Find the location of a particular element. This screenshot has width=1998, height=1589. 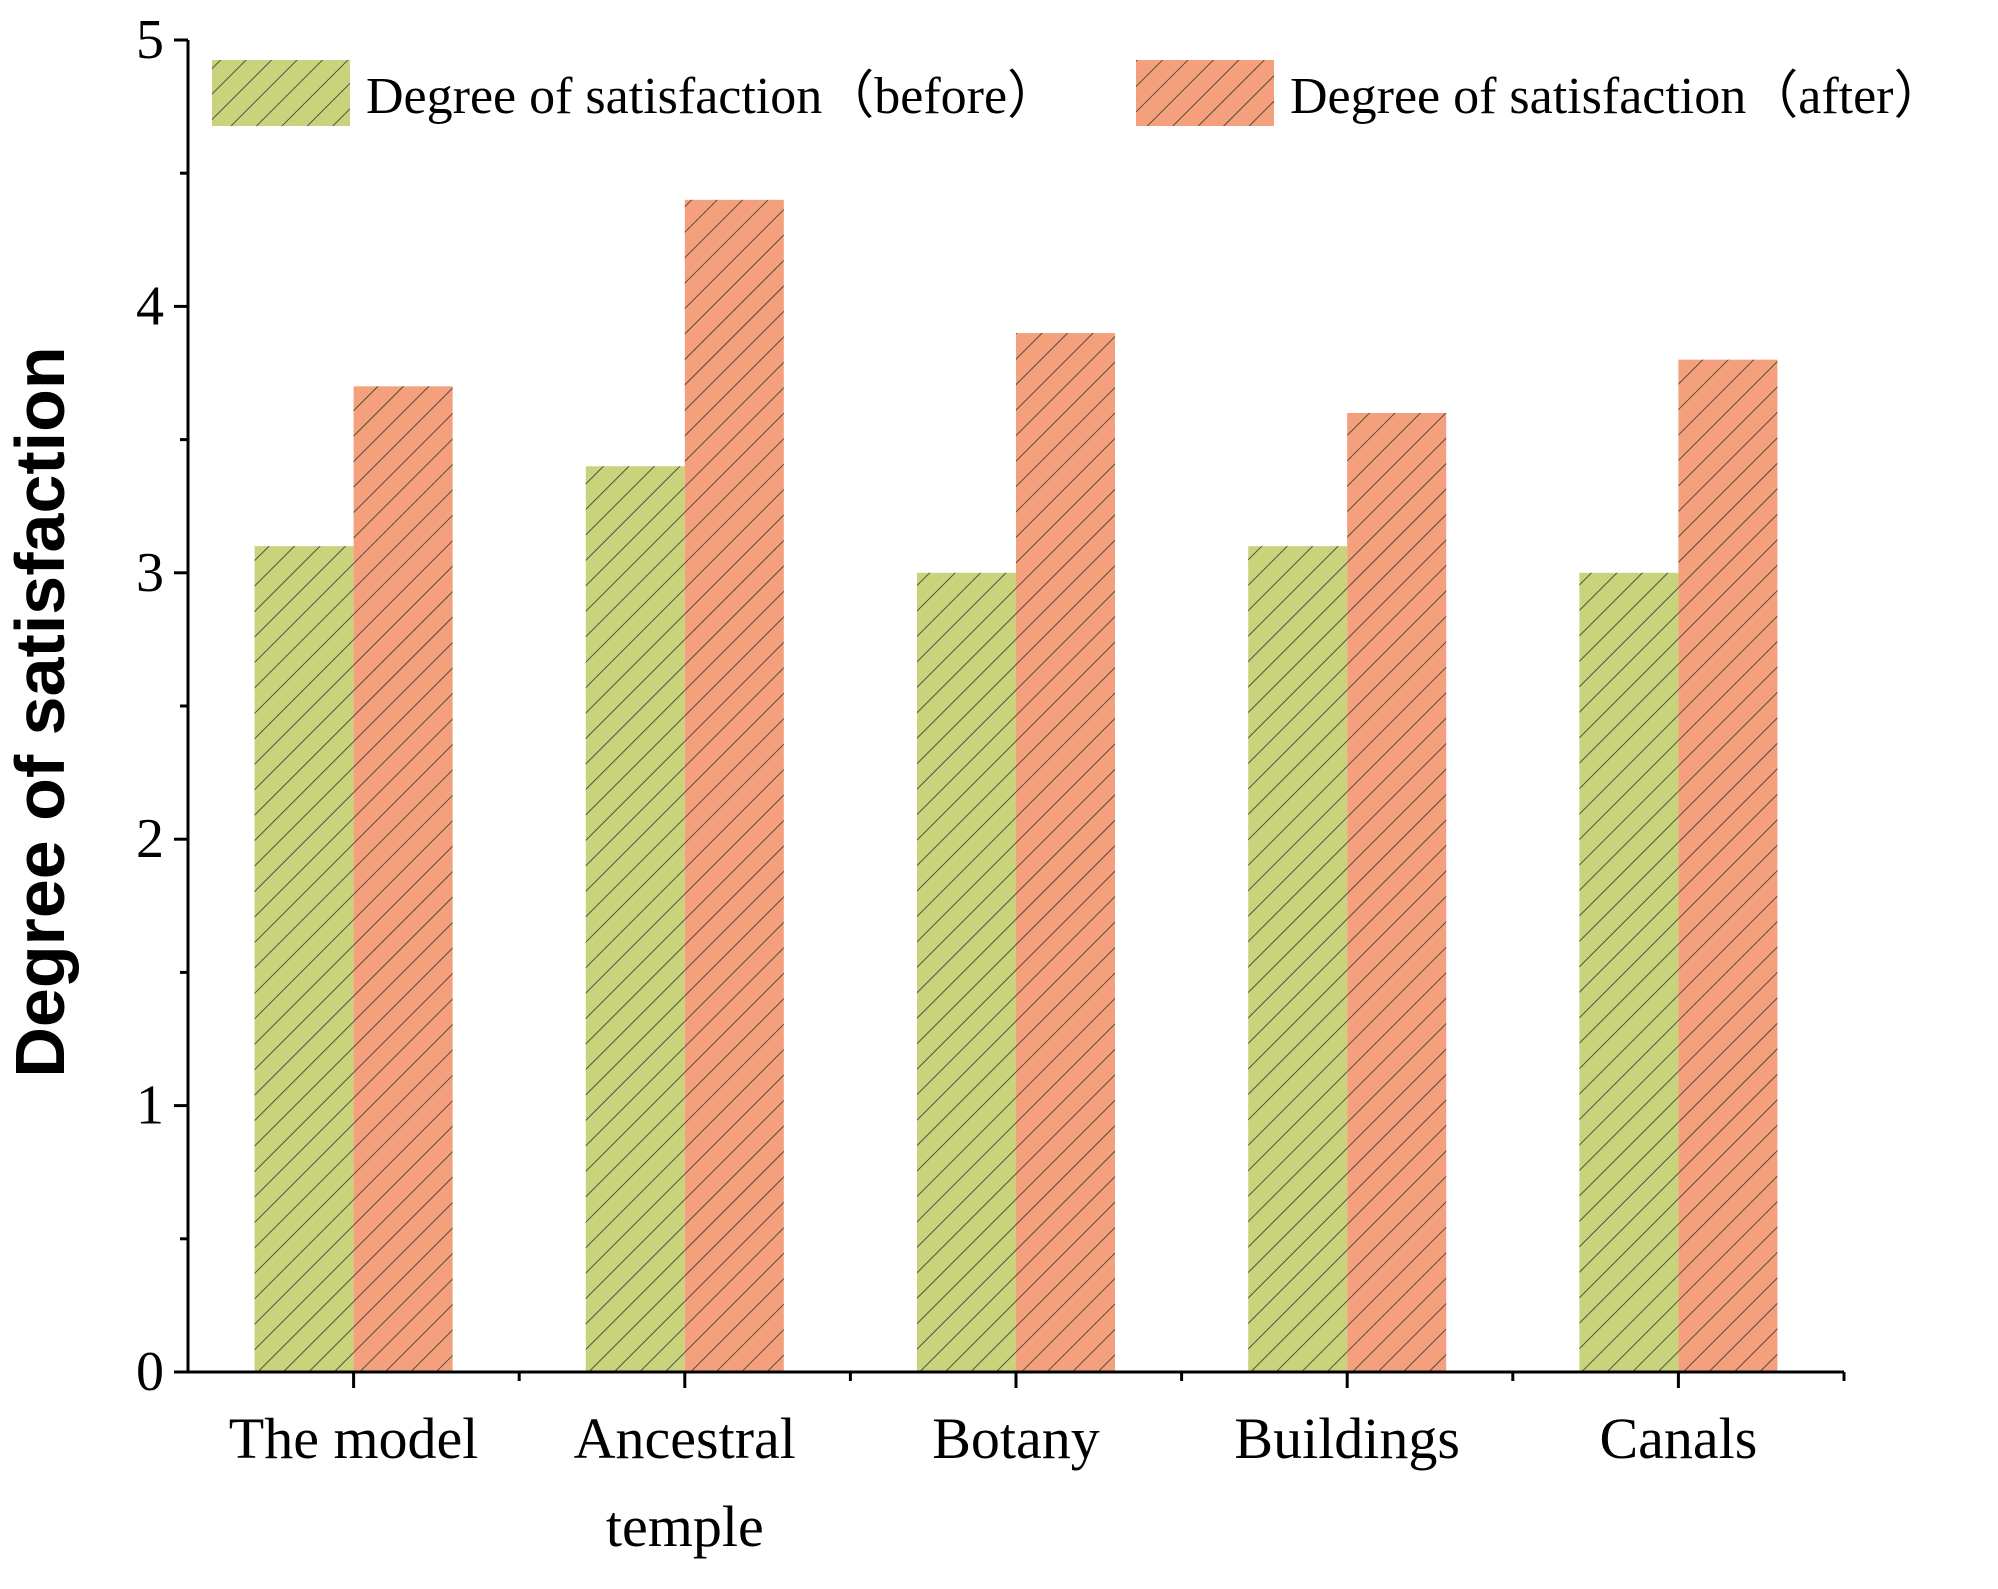

bar-before-canals is located at coordinates (1629, 972).